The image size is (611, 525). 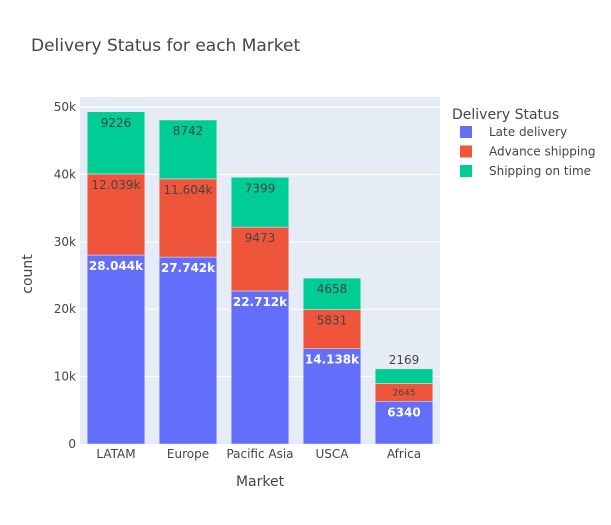 What do you see at coordinates (260, 302) in the screenshot?
I see `data-label: 22.712k` at bounding box center [260, 302].